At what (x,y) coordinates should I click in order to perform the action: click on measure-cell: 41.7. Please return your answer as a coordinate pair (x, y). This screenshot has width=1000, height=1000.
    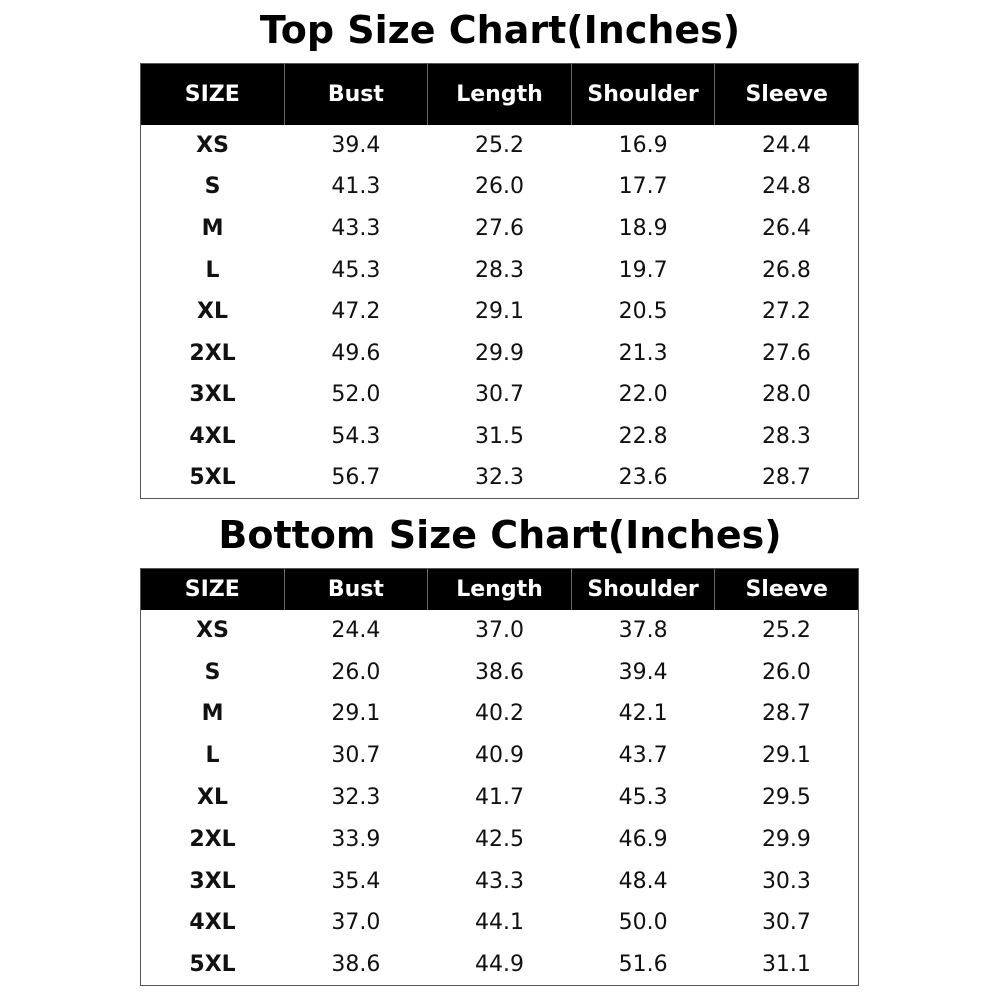
    Looking at the image, I should click on (499, 798).